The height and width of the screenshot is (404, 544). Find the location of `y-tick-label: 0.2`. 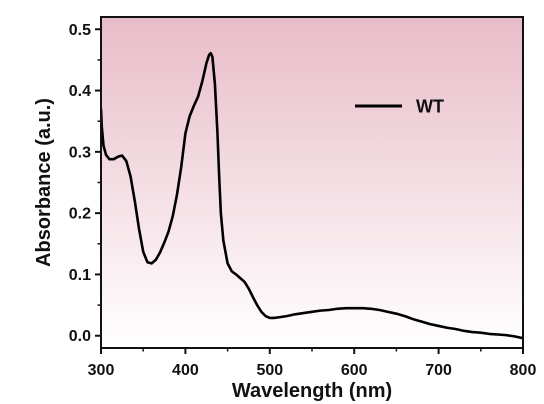

y-tick-label: 0.2 is located at coordinates (80, 214).